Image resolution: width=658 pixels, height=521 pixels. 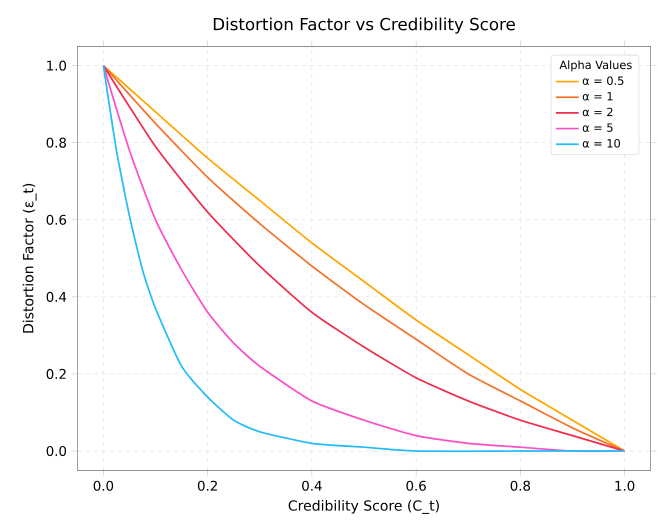 I want to click on y-tick-label: 0.4, so click(x=56, y=297).